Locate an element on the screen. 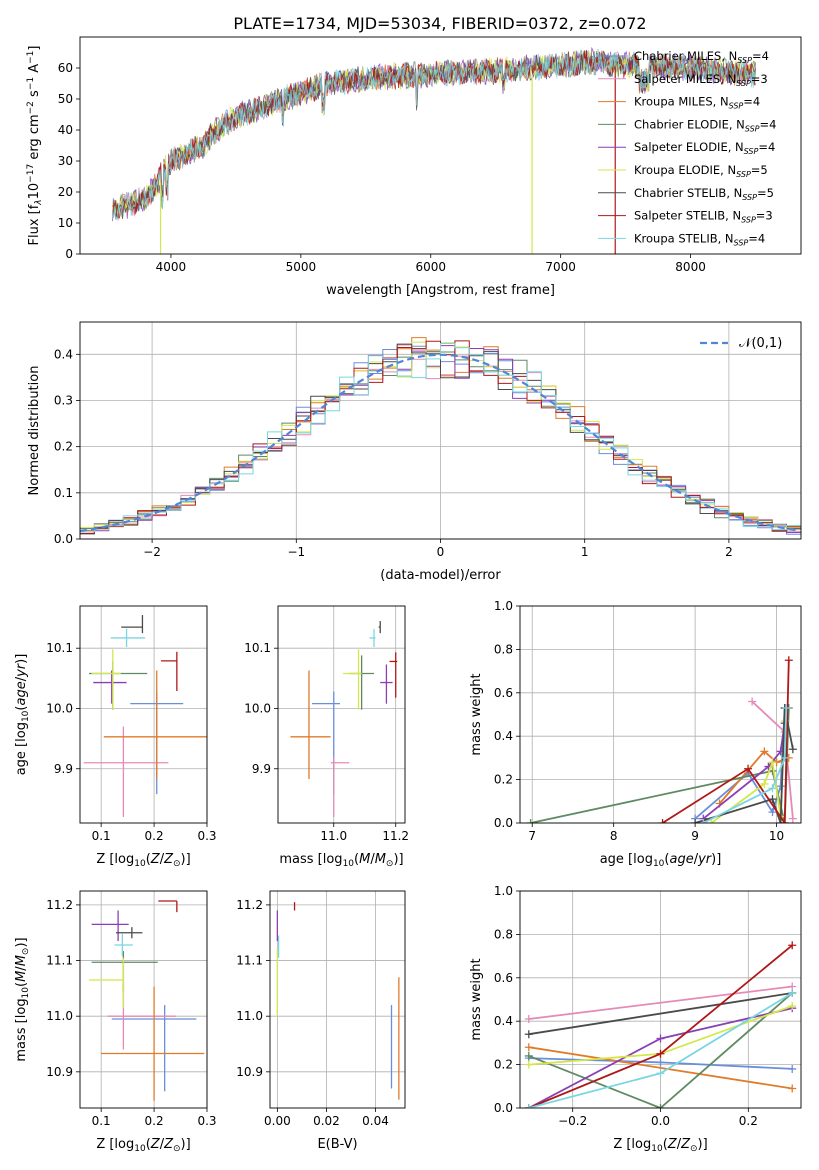 Image resolution: width=819 pixels, height=1170 pixels. x-axis-label: (data-model)/error is located at coordinates (440, 575).